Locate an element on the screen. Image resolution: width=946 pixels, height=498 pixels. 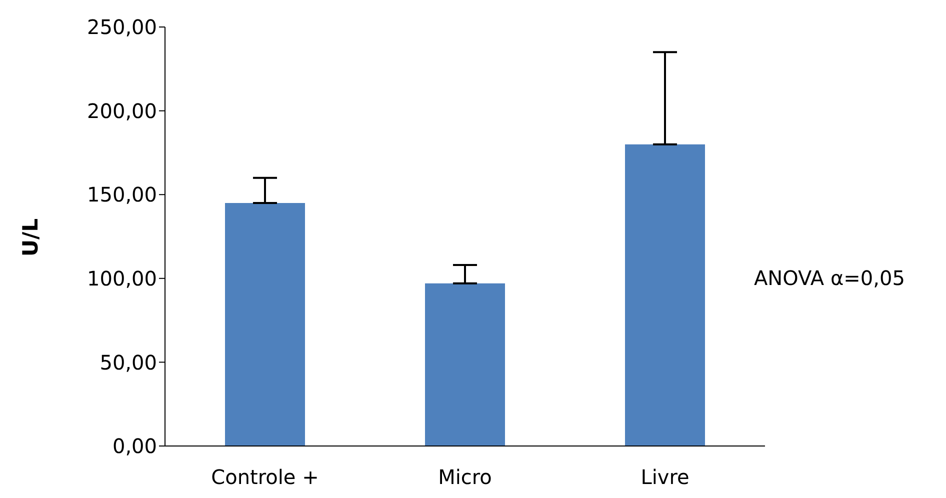
y-tick-label: 50,00 is located at coordinates (128, 362).